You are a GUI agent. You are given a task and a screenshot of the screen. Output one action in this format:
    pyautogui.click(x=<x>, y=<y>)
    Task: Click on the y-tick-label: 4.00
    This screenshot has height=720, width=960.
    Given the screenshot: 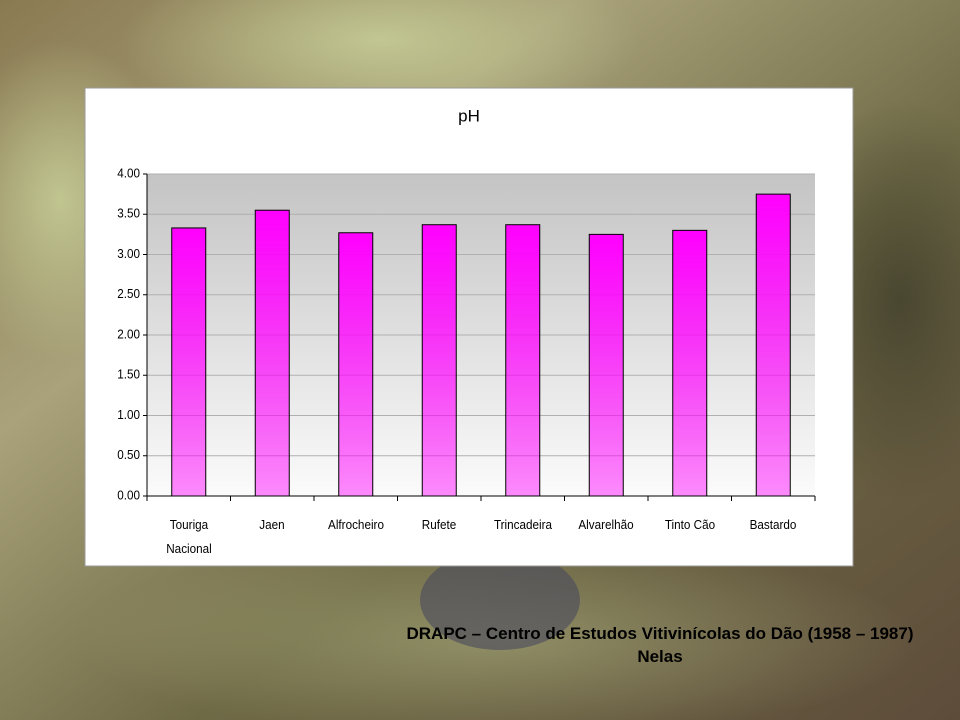 What is the action you would take?
    pyautogui.click(x=128, y=173)
    